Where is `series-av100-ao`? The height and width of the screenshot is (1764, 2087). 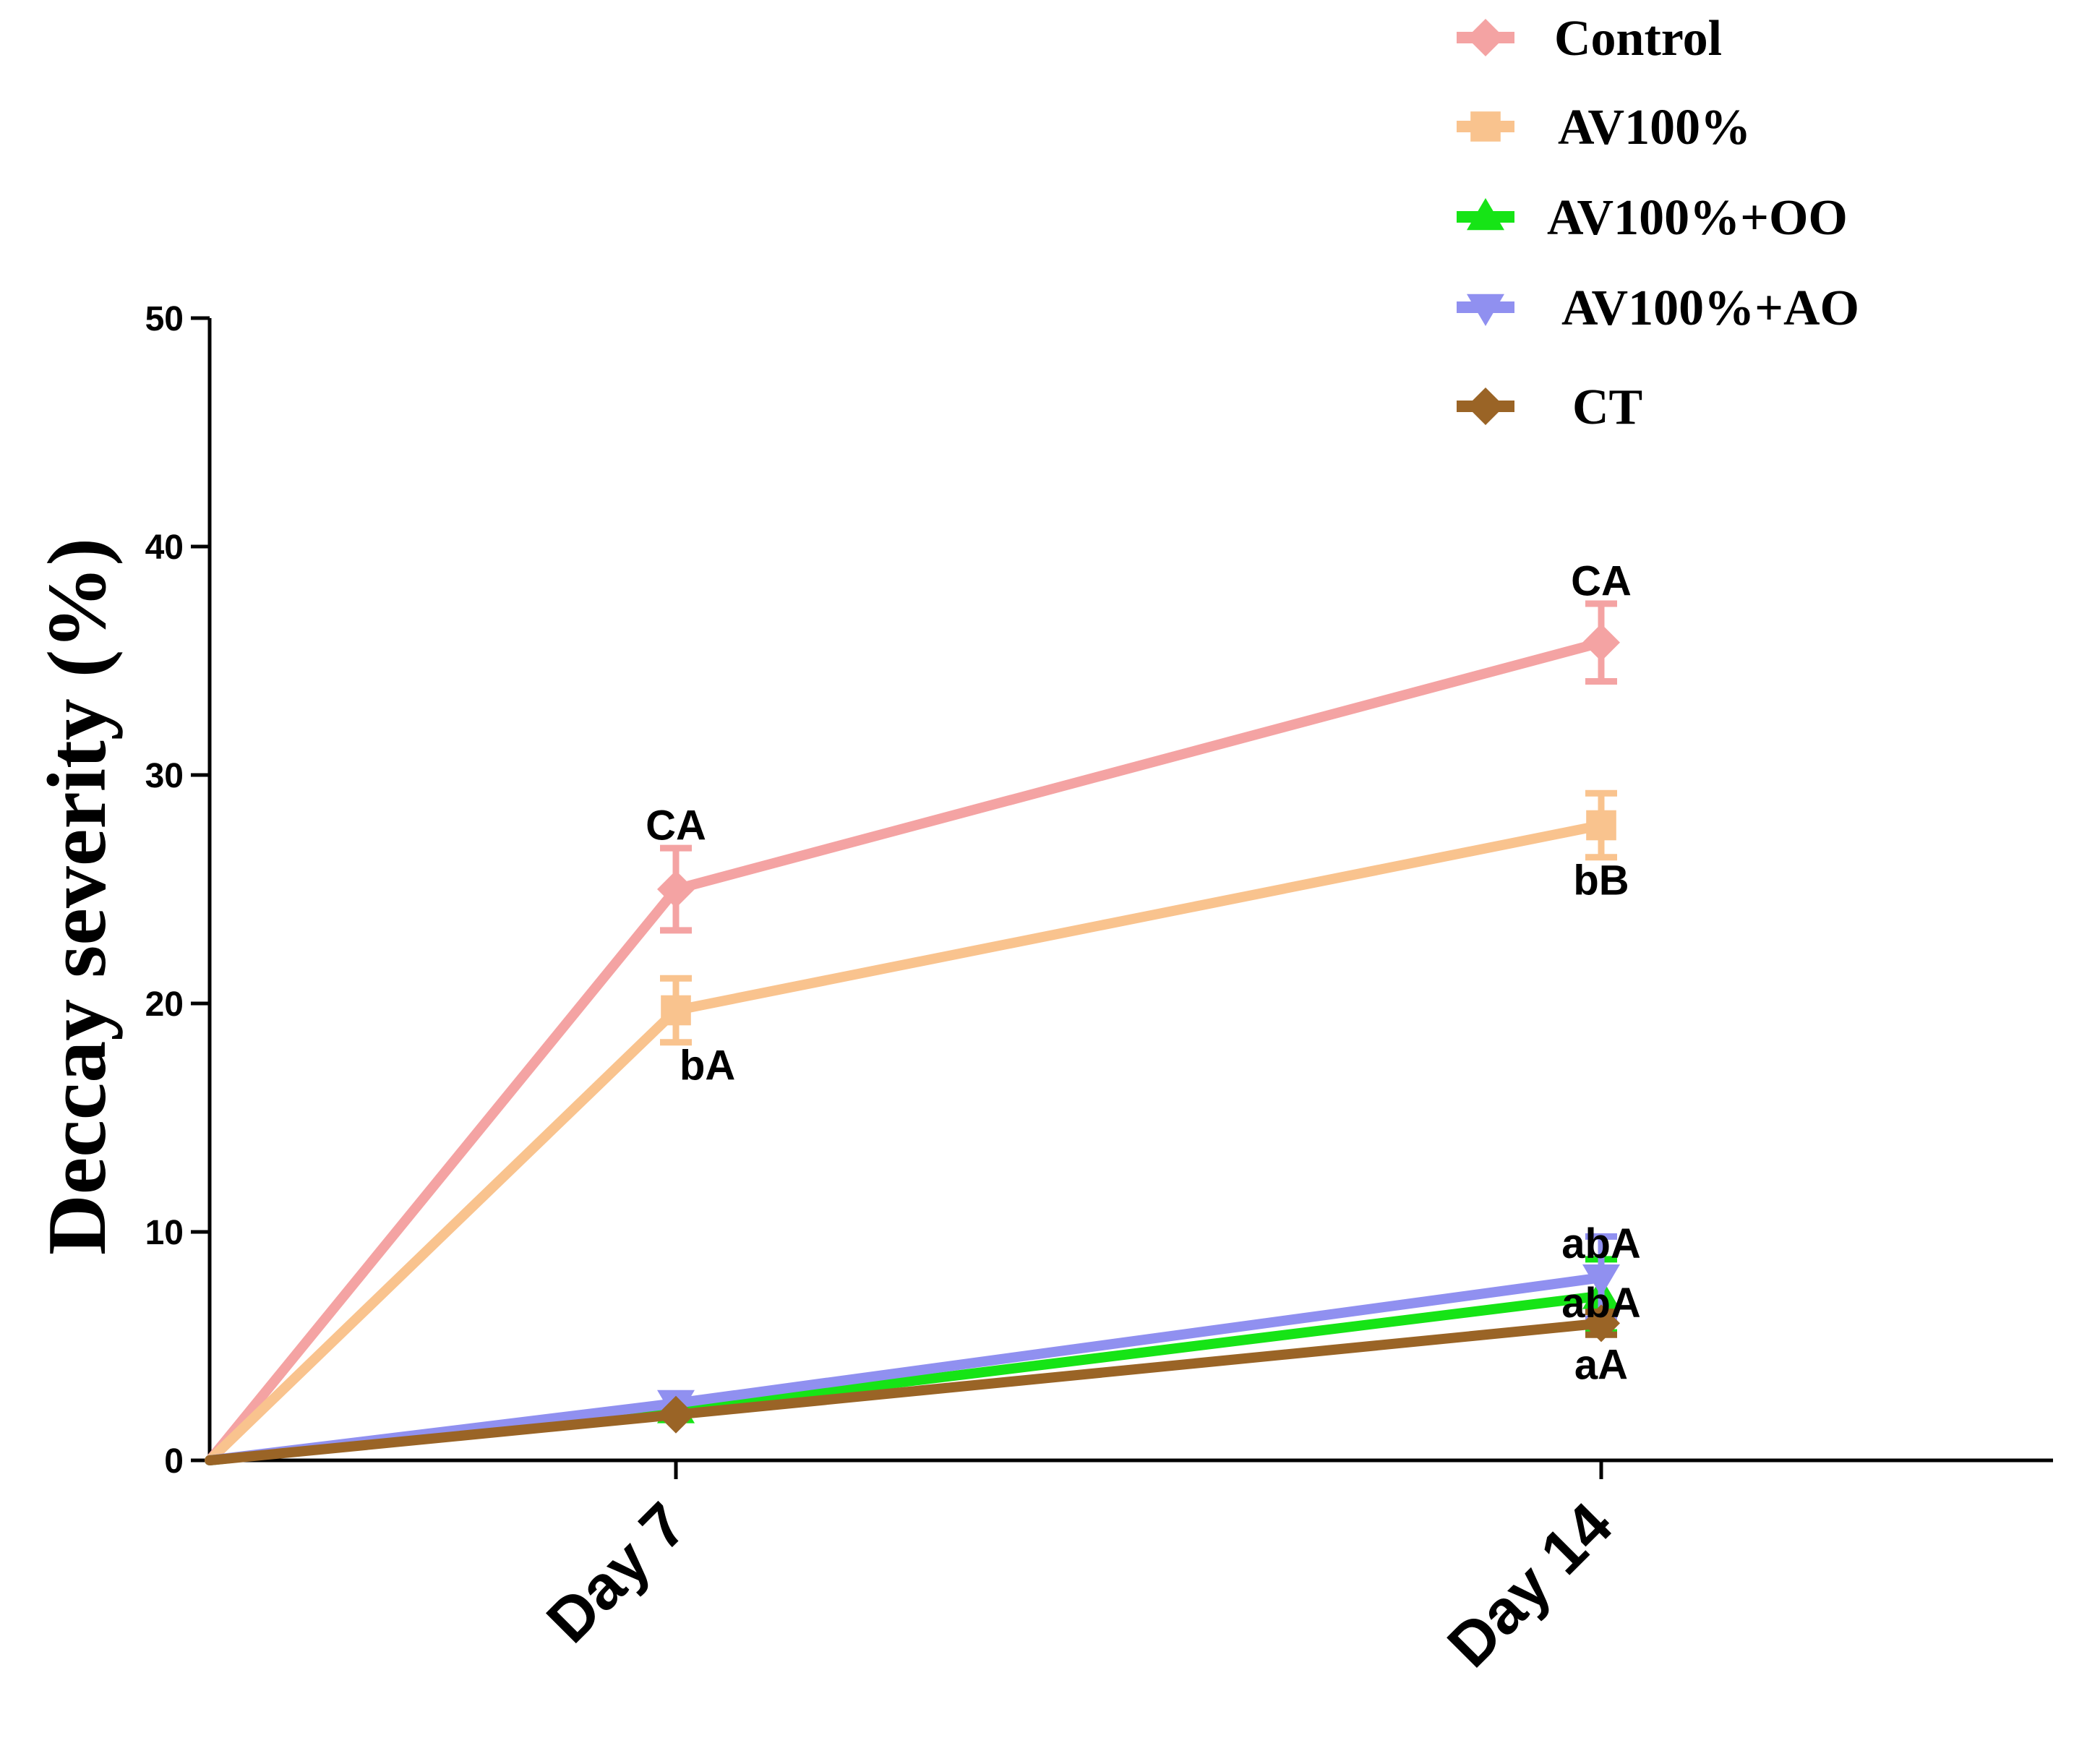 series-av100-ao is located at coordinates (912, 1349).